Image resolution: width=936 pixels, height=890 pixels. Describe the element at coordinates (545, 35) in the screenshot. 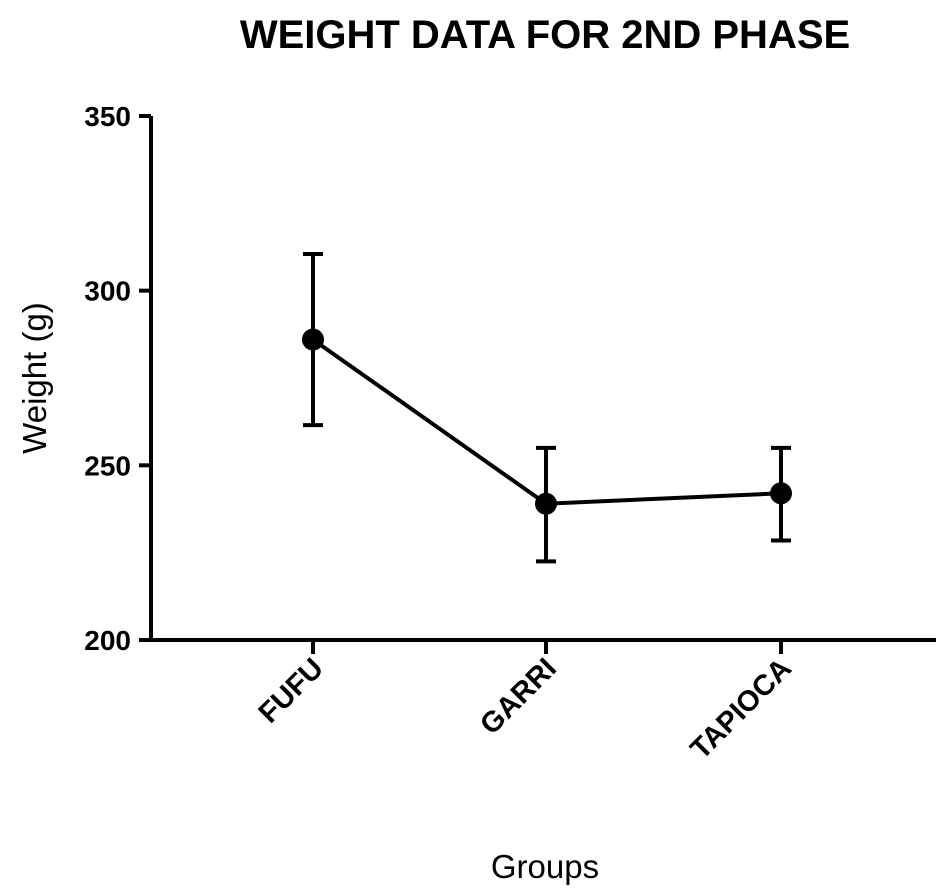

I see `chart-title: WEIGHT DATA FOR 2ND PHASE` at that location.